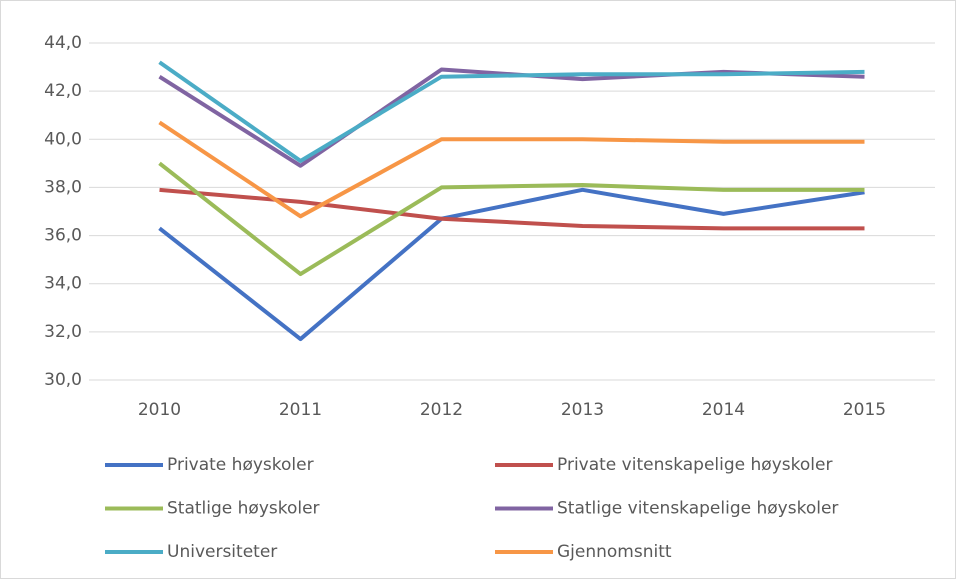 The height and width of the screenshot is (579, 956). I want to click on legend-label: Gjennomsnitt, so click(614, 552).